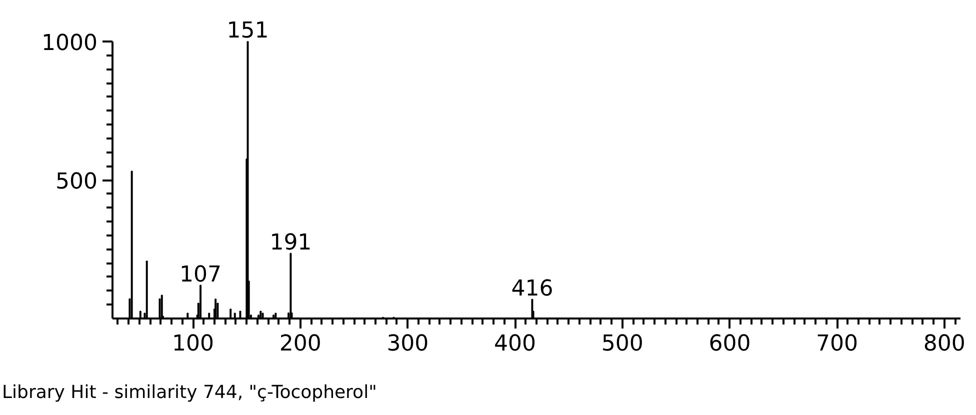  I want to click on x-tick-label: 600, so click(729, 344).